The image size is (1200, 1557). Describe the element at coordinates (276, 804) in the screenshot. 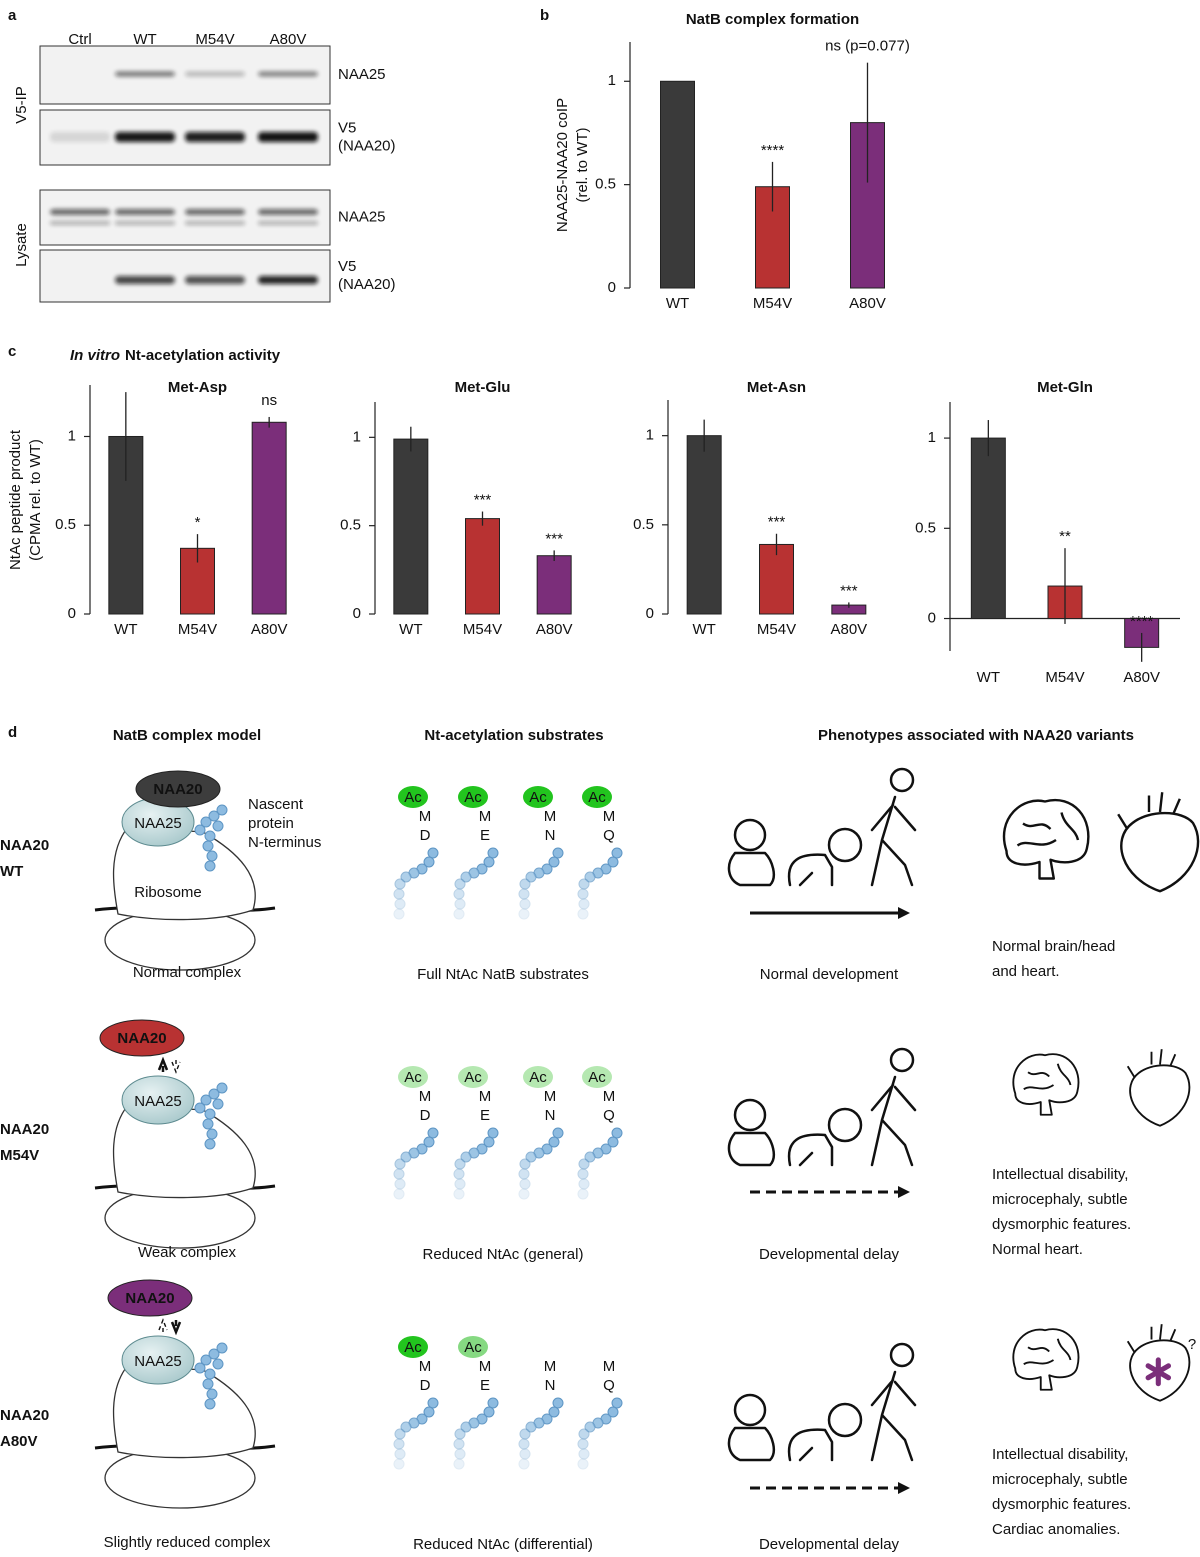

I see `nascent-label: Nascent` at that location.